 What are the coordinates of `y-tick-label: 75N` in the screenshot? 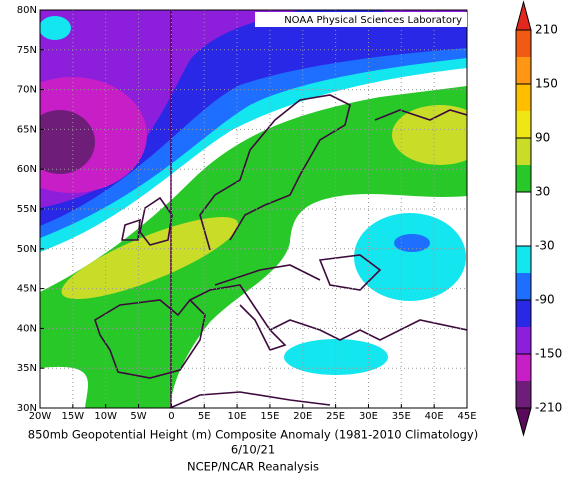 It's located at (27, 50).